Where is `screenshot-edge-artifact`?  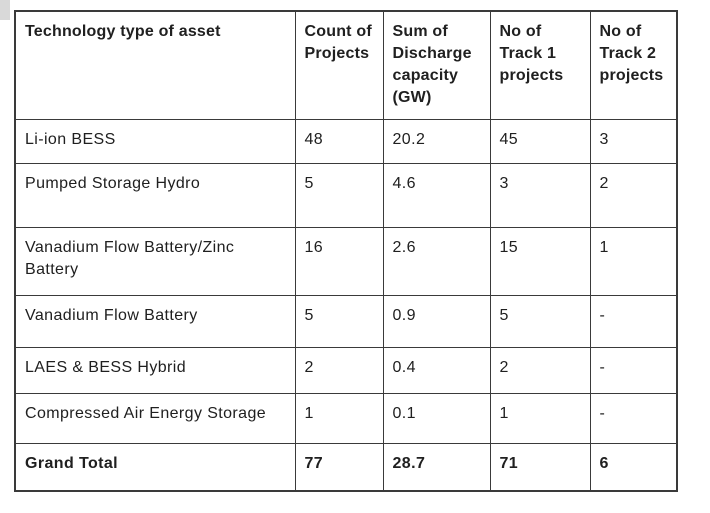 screenshot-edge-artifact is located at coordinates (5, 10).